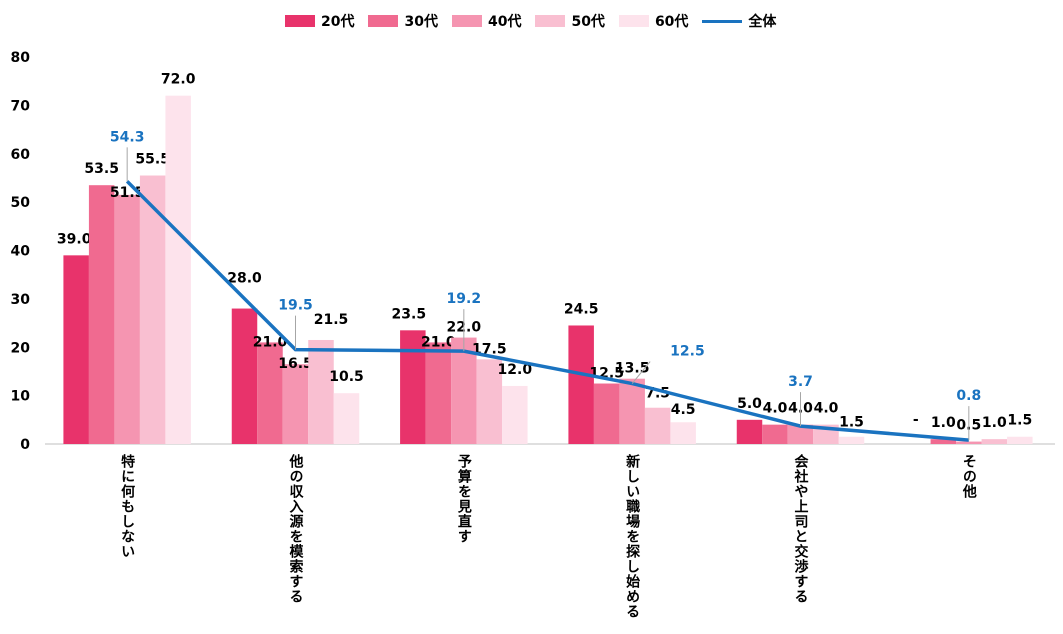 This screenshot has height=634, width=1063. What do you see at coordinates (504, 22) in the screenshot?
I see `legend-label: 40代` at bounding box center [504, 22].